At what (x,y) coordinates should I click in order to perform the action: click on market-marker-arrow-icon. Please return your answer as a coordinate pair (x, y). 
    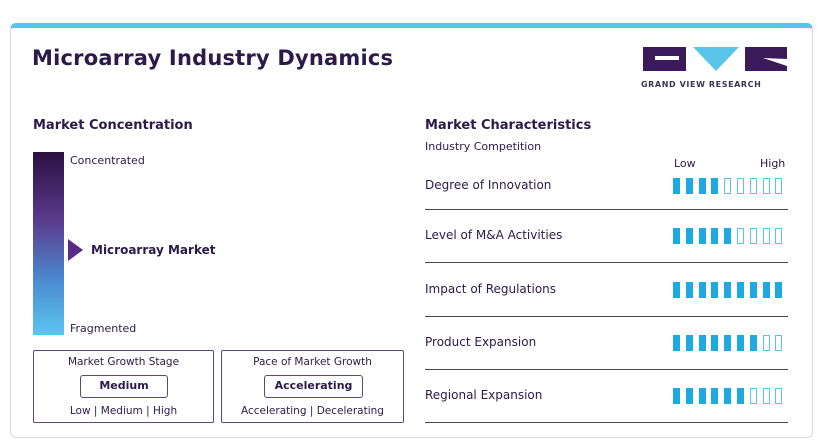
    Looking at the image, I should click on (75, 250).